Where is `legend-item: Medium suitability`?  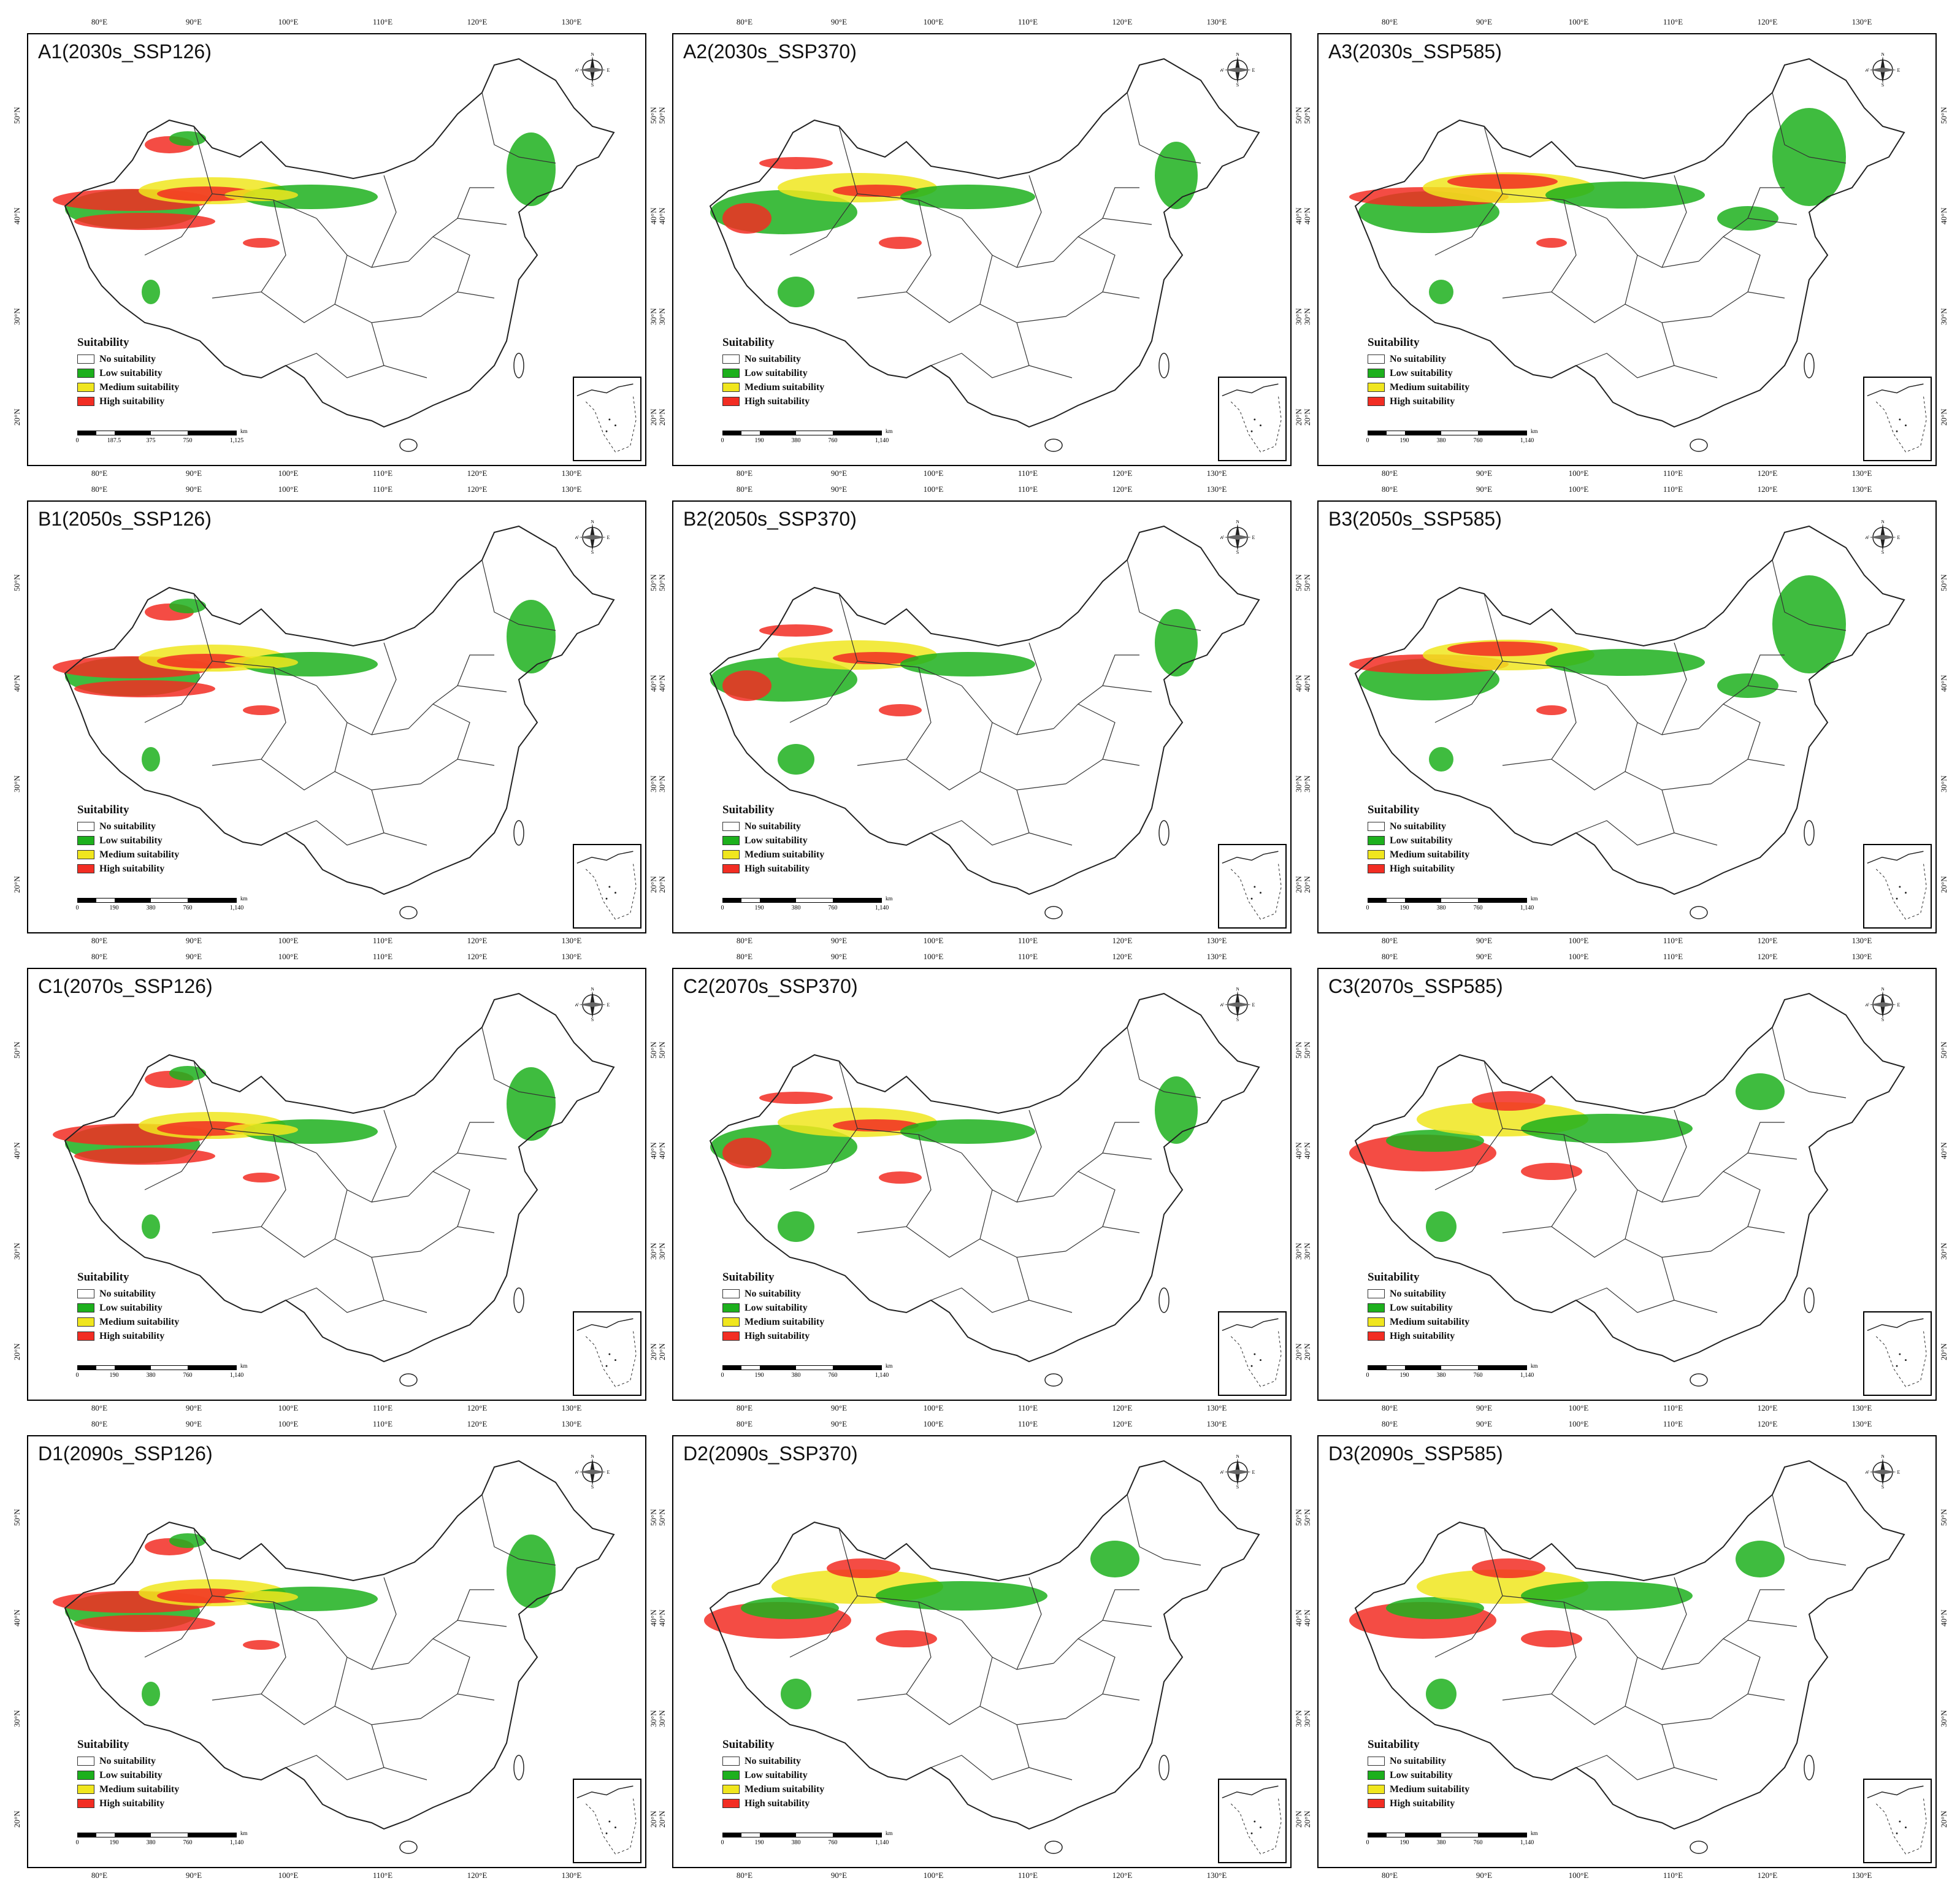
legend-item: Medium suitability is located at coordinates (1418, 855).